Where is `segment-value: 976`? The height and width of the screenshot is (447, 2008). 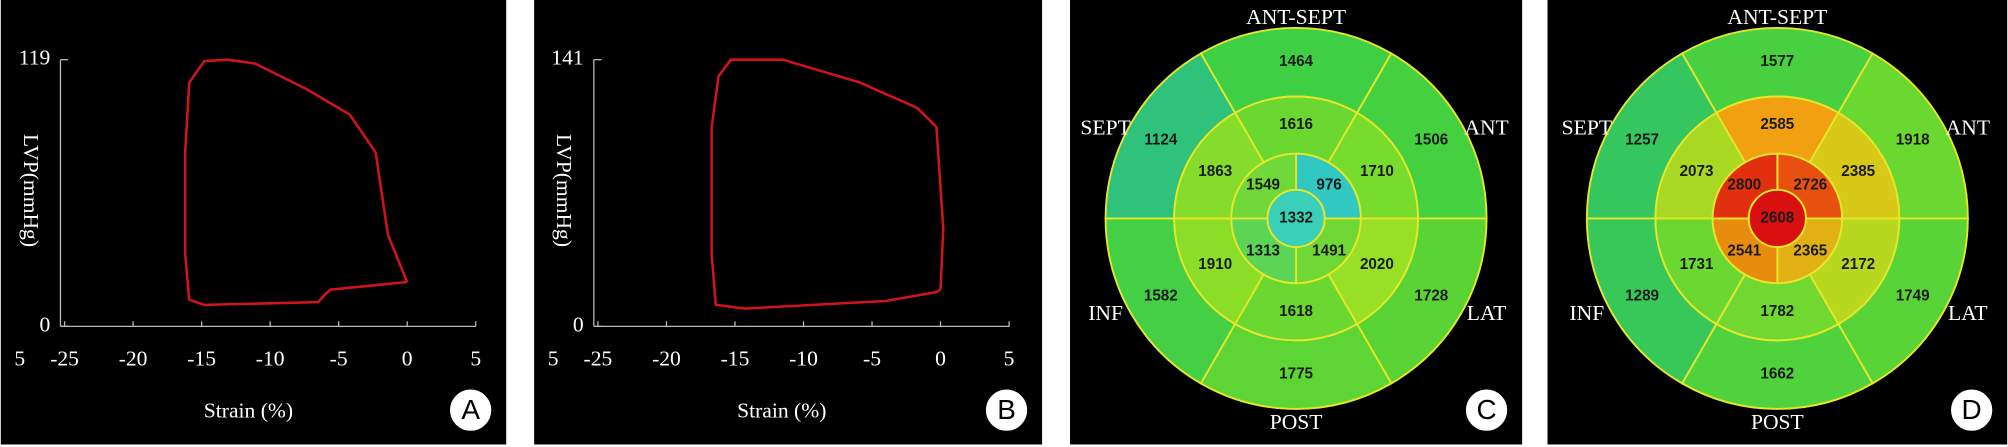
segment-value: 976 is located at coordinates (1328, 184).